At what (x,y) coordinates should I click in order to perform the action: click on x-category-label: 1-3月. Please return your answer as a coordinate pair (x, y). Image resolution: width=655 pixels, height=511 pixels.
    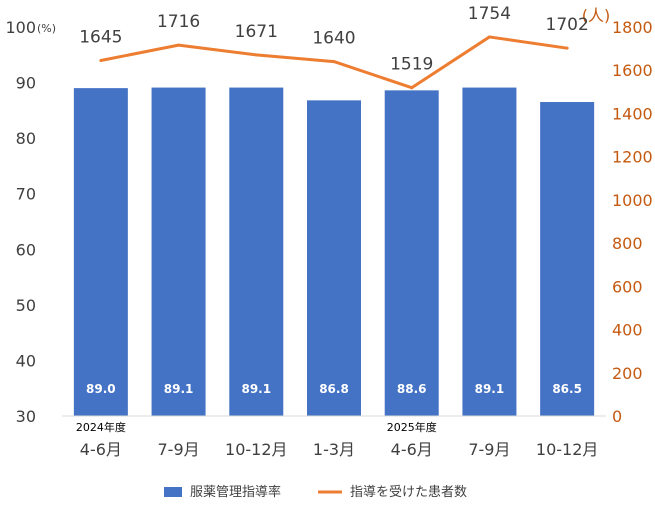
    Looking at the image, I should click on (334, 449).